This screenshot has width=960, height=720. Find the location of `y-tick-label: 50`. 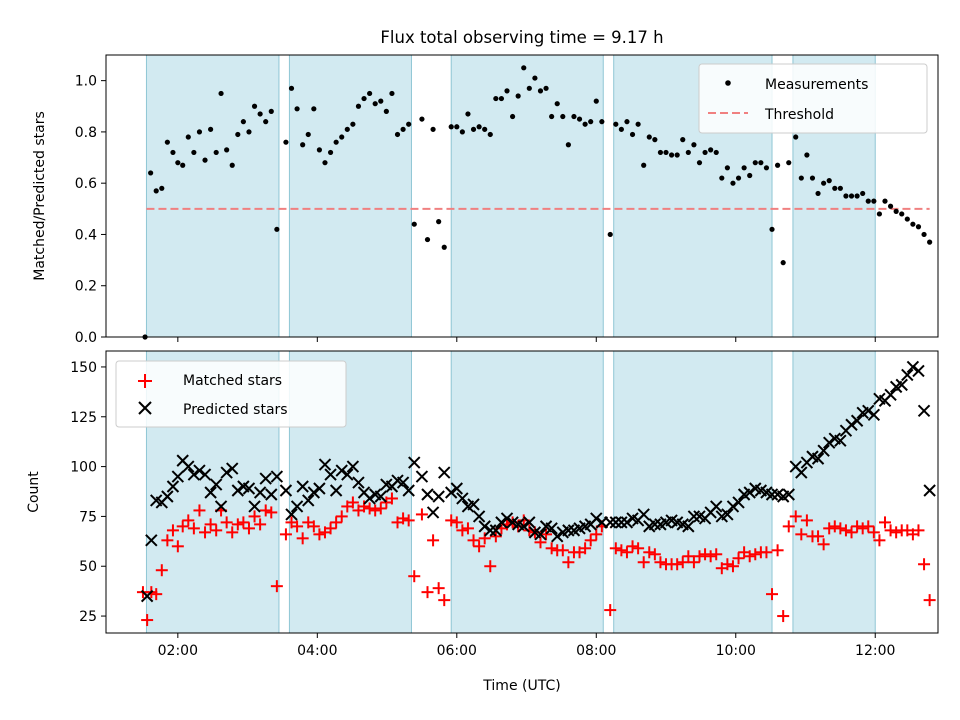

y-tick-label: 50 is located at coordinates (88, 567).